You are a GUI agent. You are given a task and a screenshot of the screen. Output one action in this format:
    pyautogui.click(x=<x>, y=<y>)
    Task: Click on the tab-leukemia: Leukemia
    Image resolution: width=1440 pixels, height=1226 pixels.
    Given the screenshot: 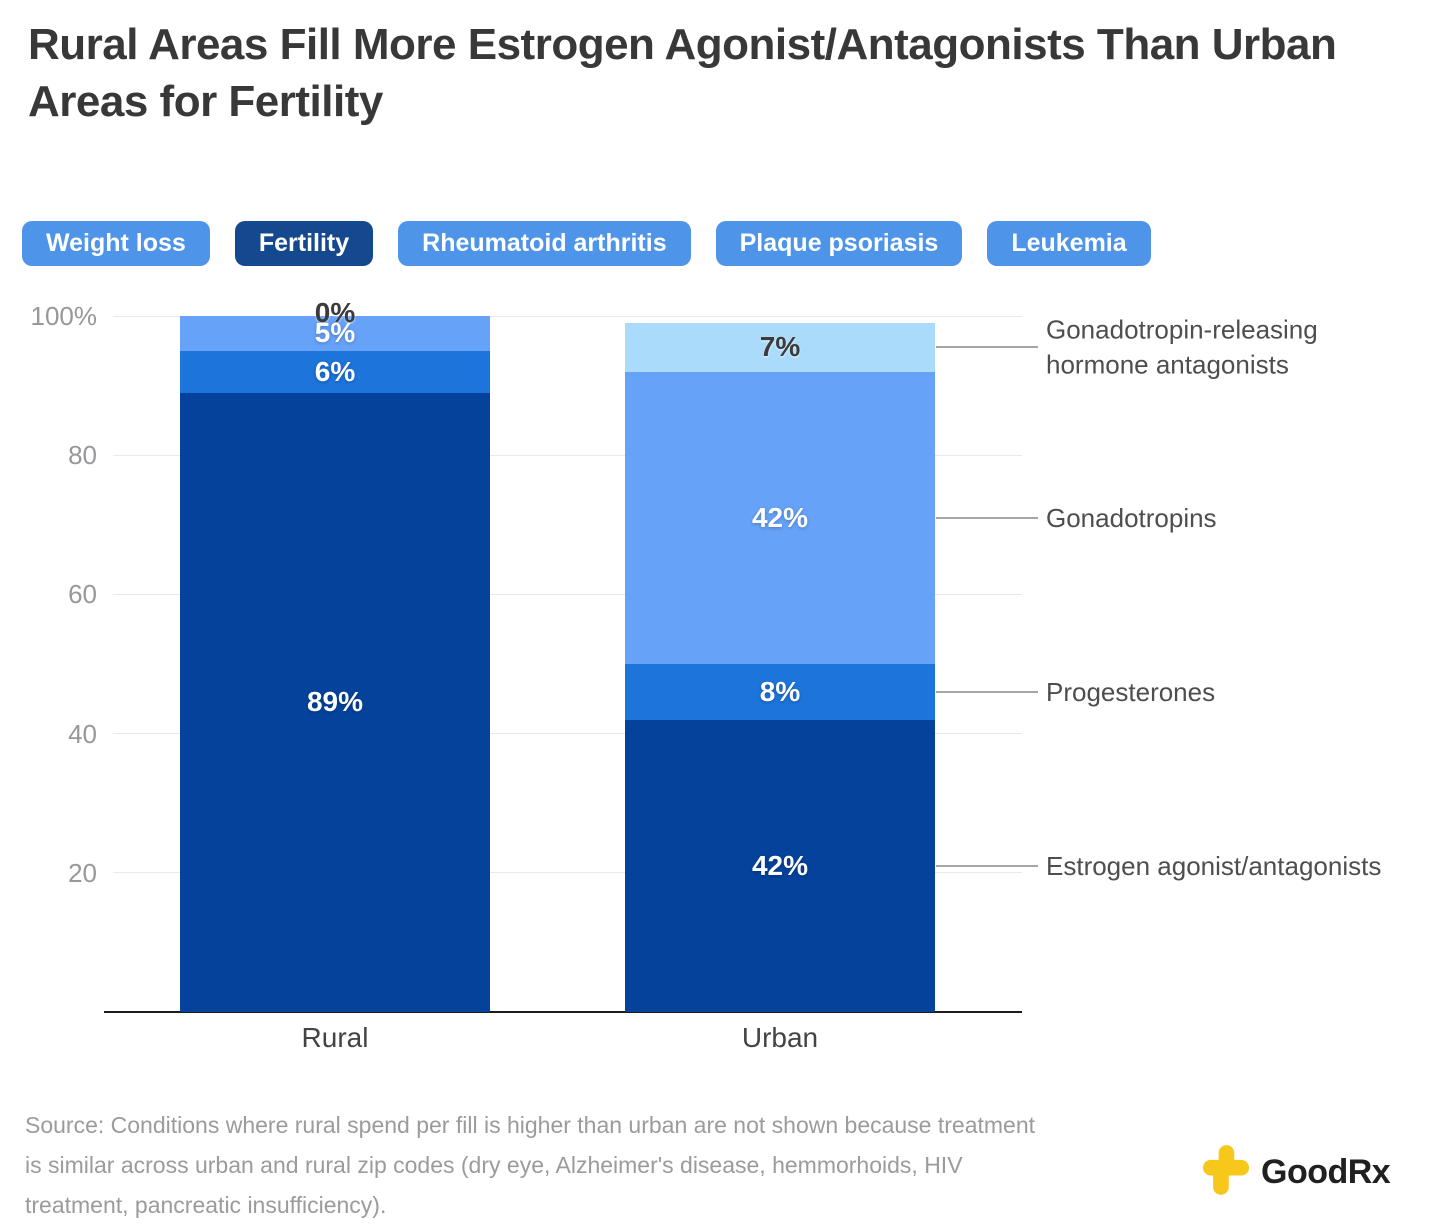 What is the action you would take?
    pyautogui.click(x=1069, y=243)
    